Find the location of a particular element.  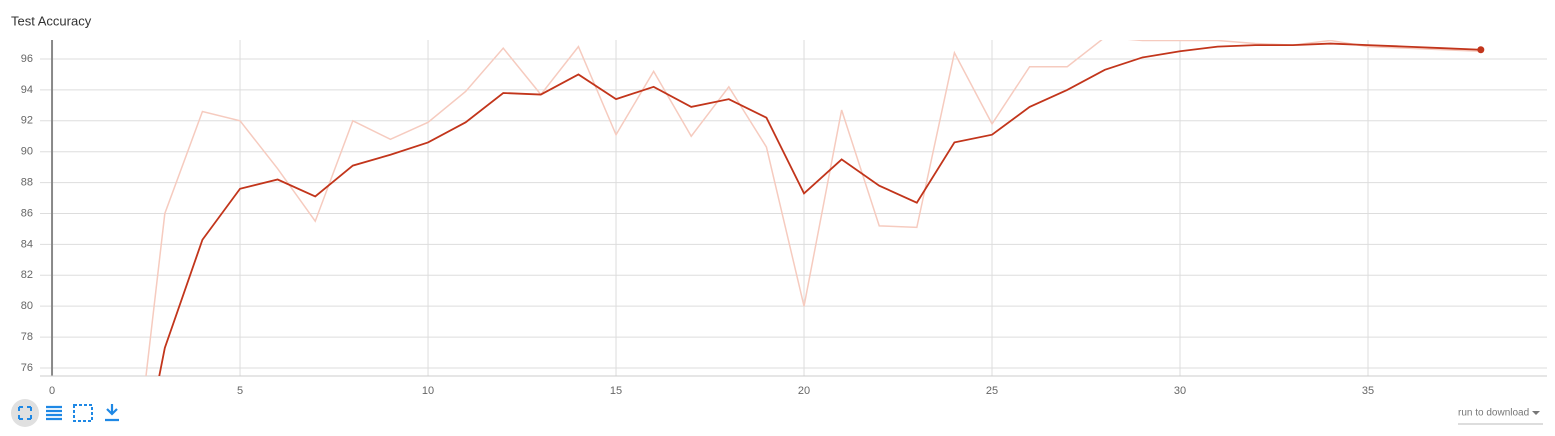

y-tick-label: 88 is located at coordinates (27, 182).